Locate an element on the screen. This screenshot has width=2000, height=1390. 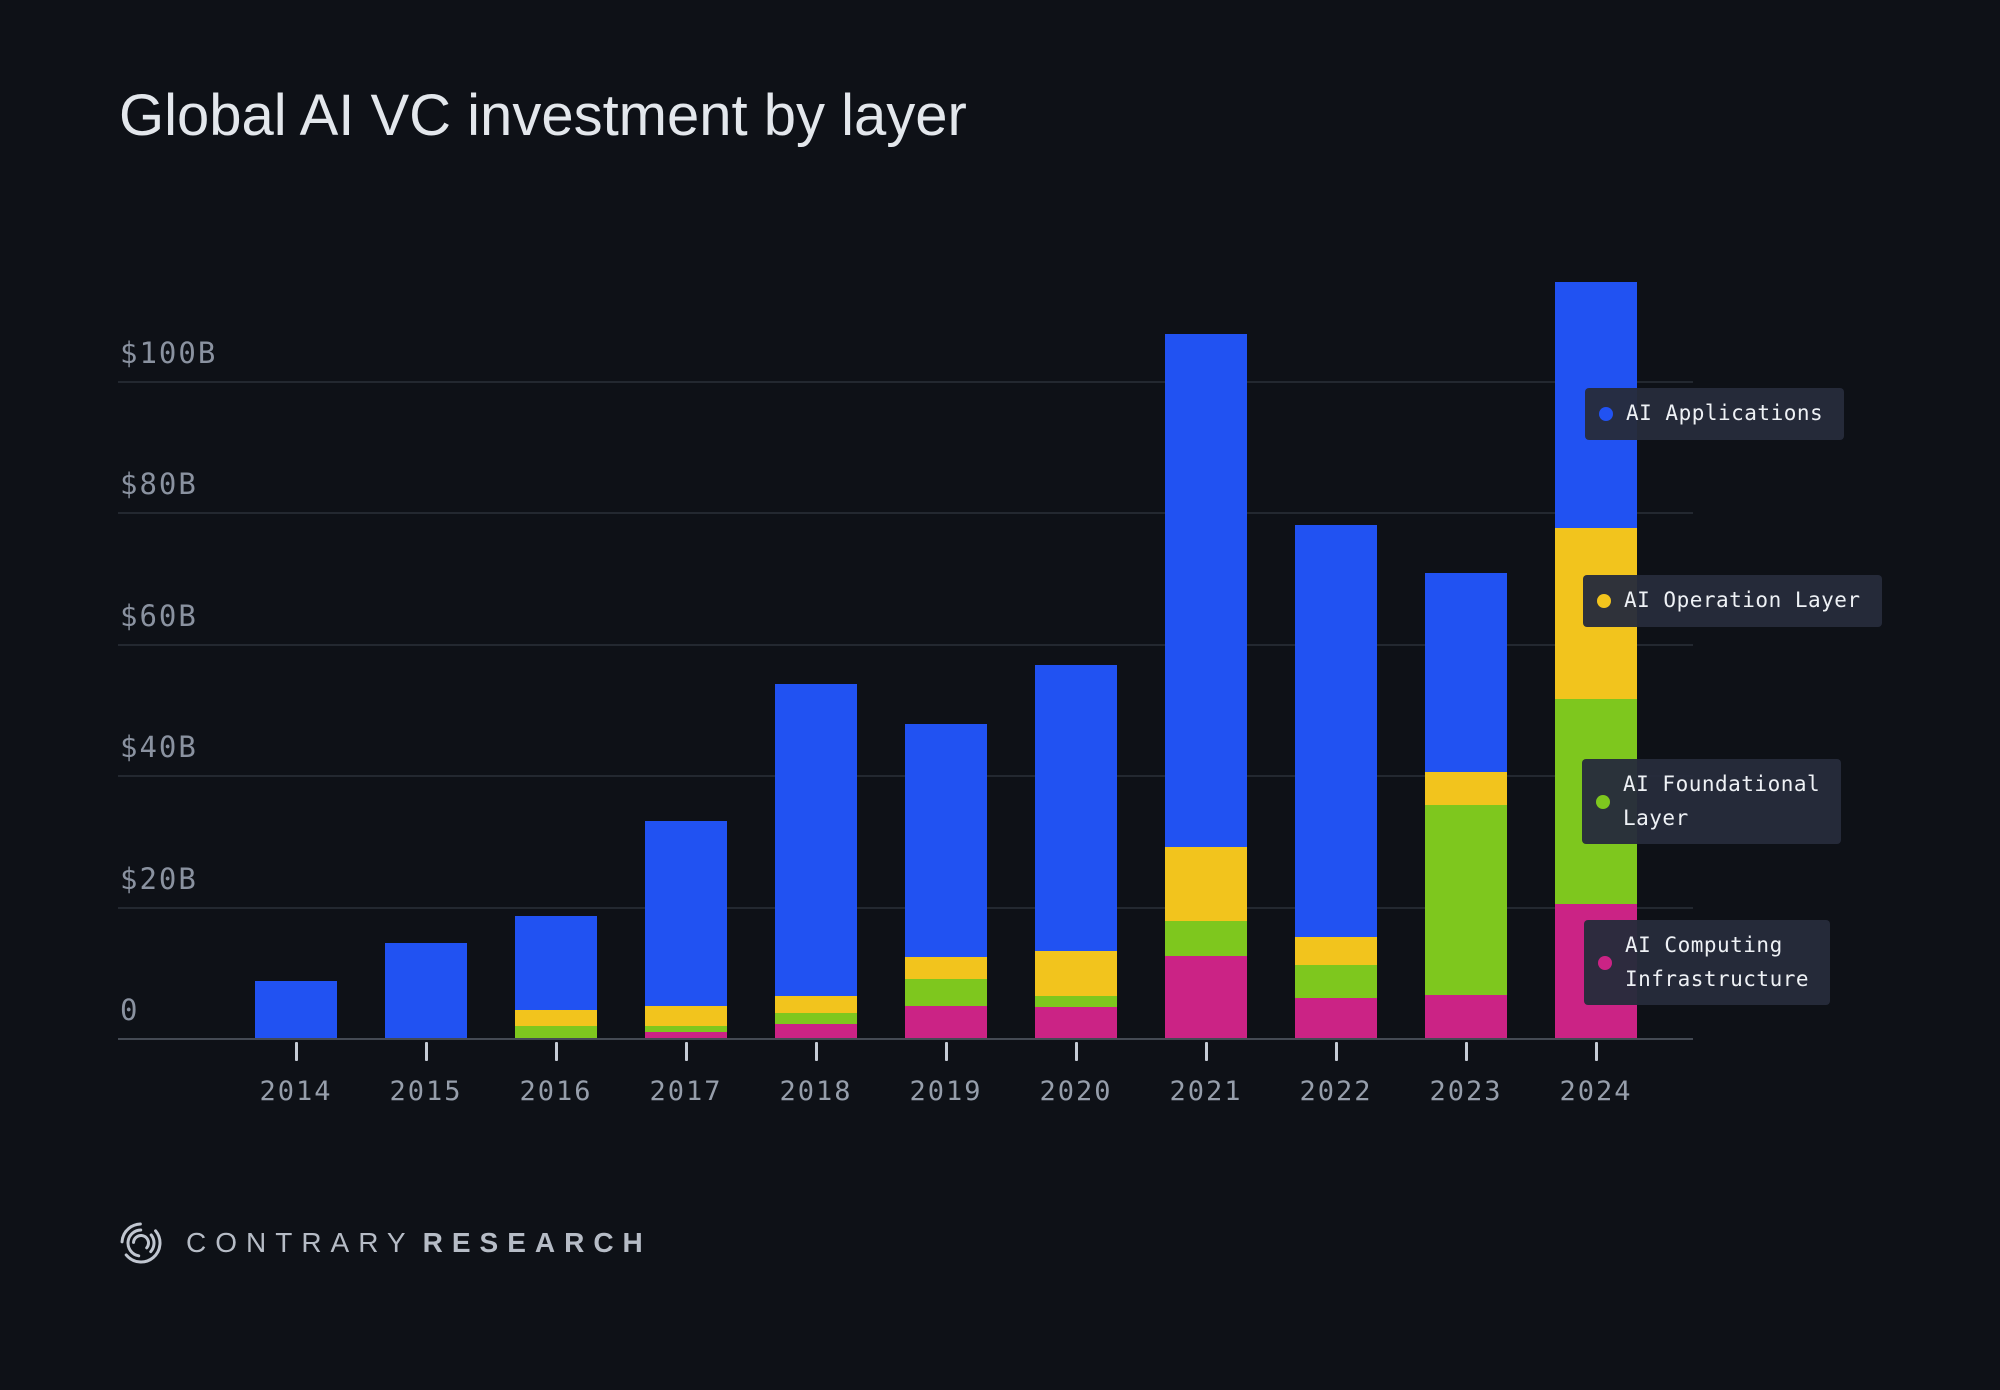
y-axis-label: $100B is located at coordinates (169, 352).